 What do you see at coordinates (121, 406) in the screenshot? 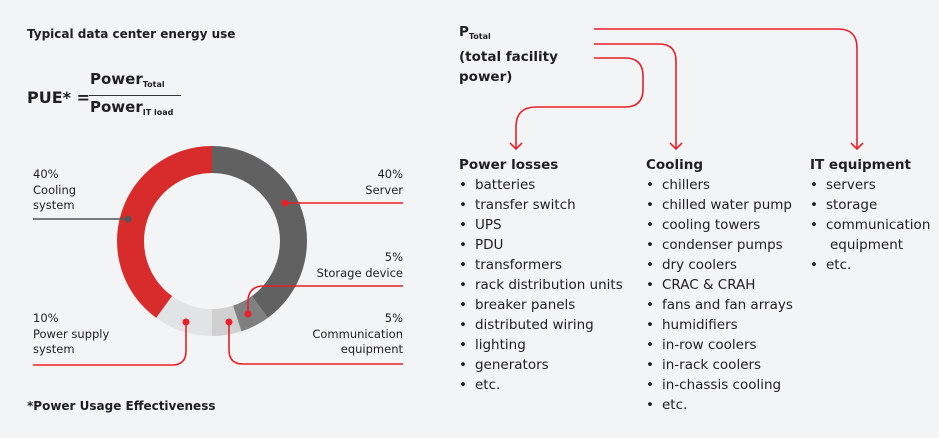
I see `footnote: *Power Usage Effectiveness` at bounding box center [121, 406].